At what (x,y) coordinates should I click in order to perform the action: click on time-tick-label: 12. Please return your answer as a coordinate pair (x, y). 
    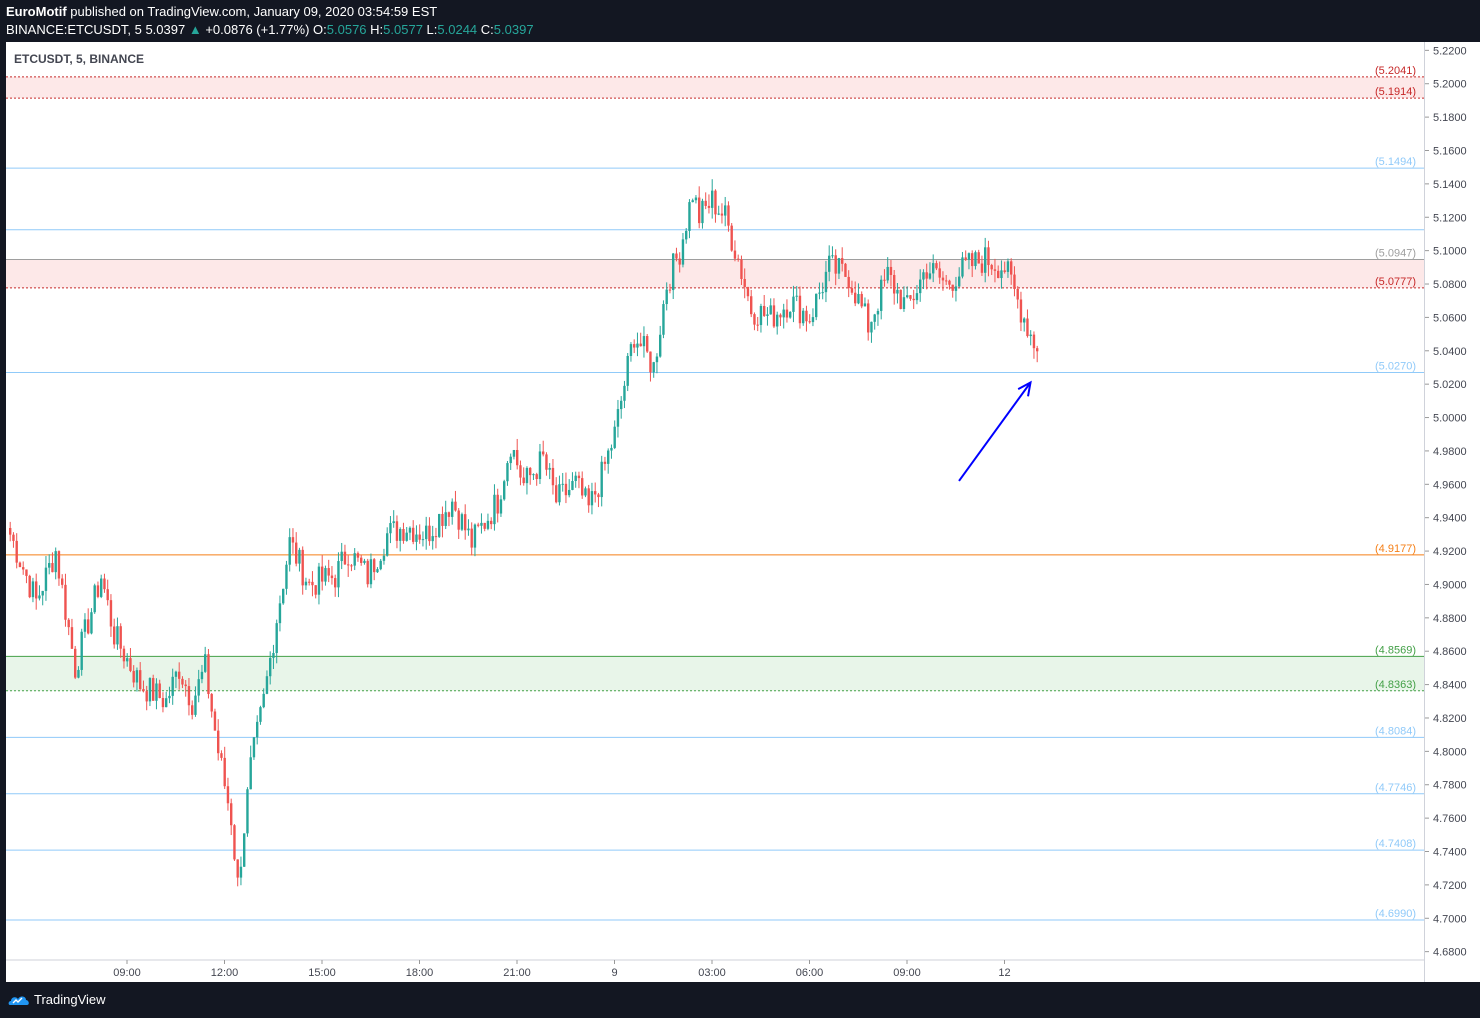
    Looking at the image, I should click on (1004, 973).